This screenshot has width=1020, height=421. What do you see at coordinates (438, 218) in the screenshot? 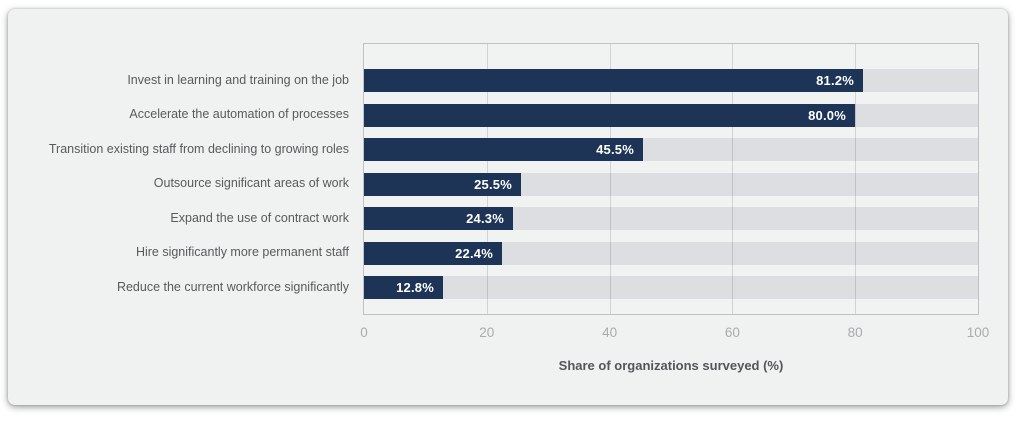
I see `bar: 24.3%` at bounding box center [438, 218].